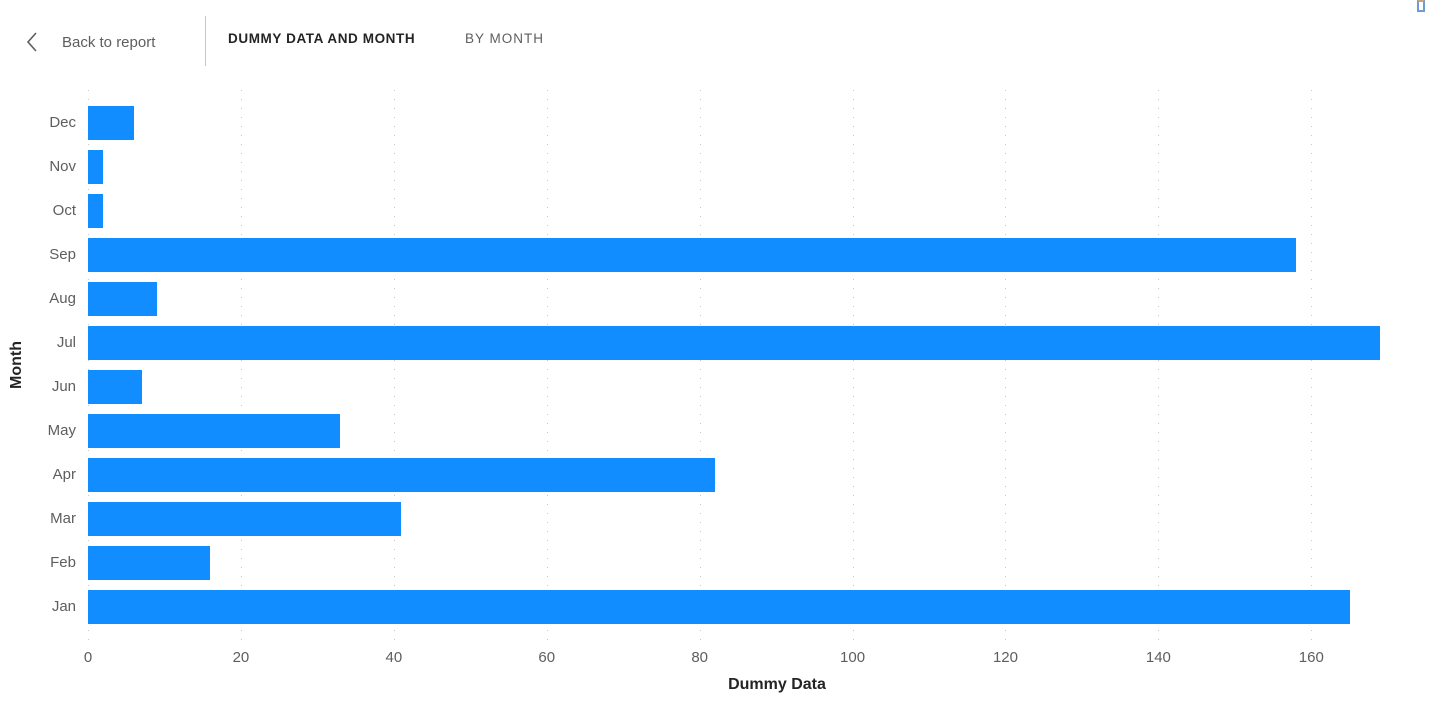 The image size is (1429, 703). What do you see at coordinates (245, 519) in the screenshot?
I see `bar-mar` at bounding box center [245, 519].